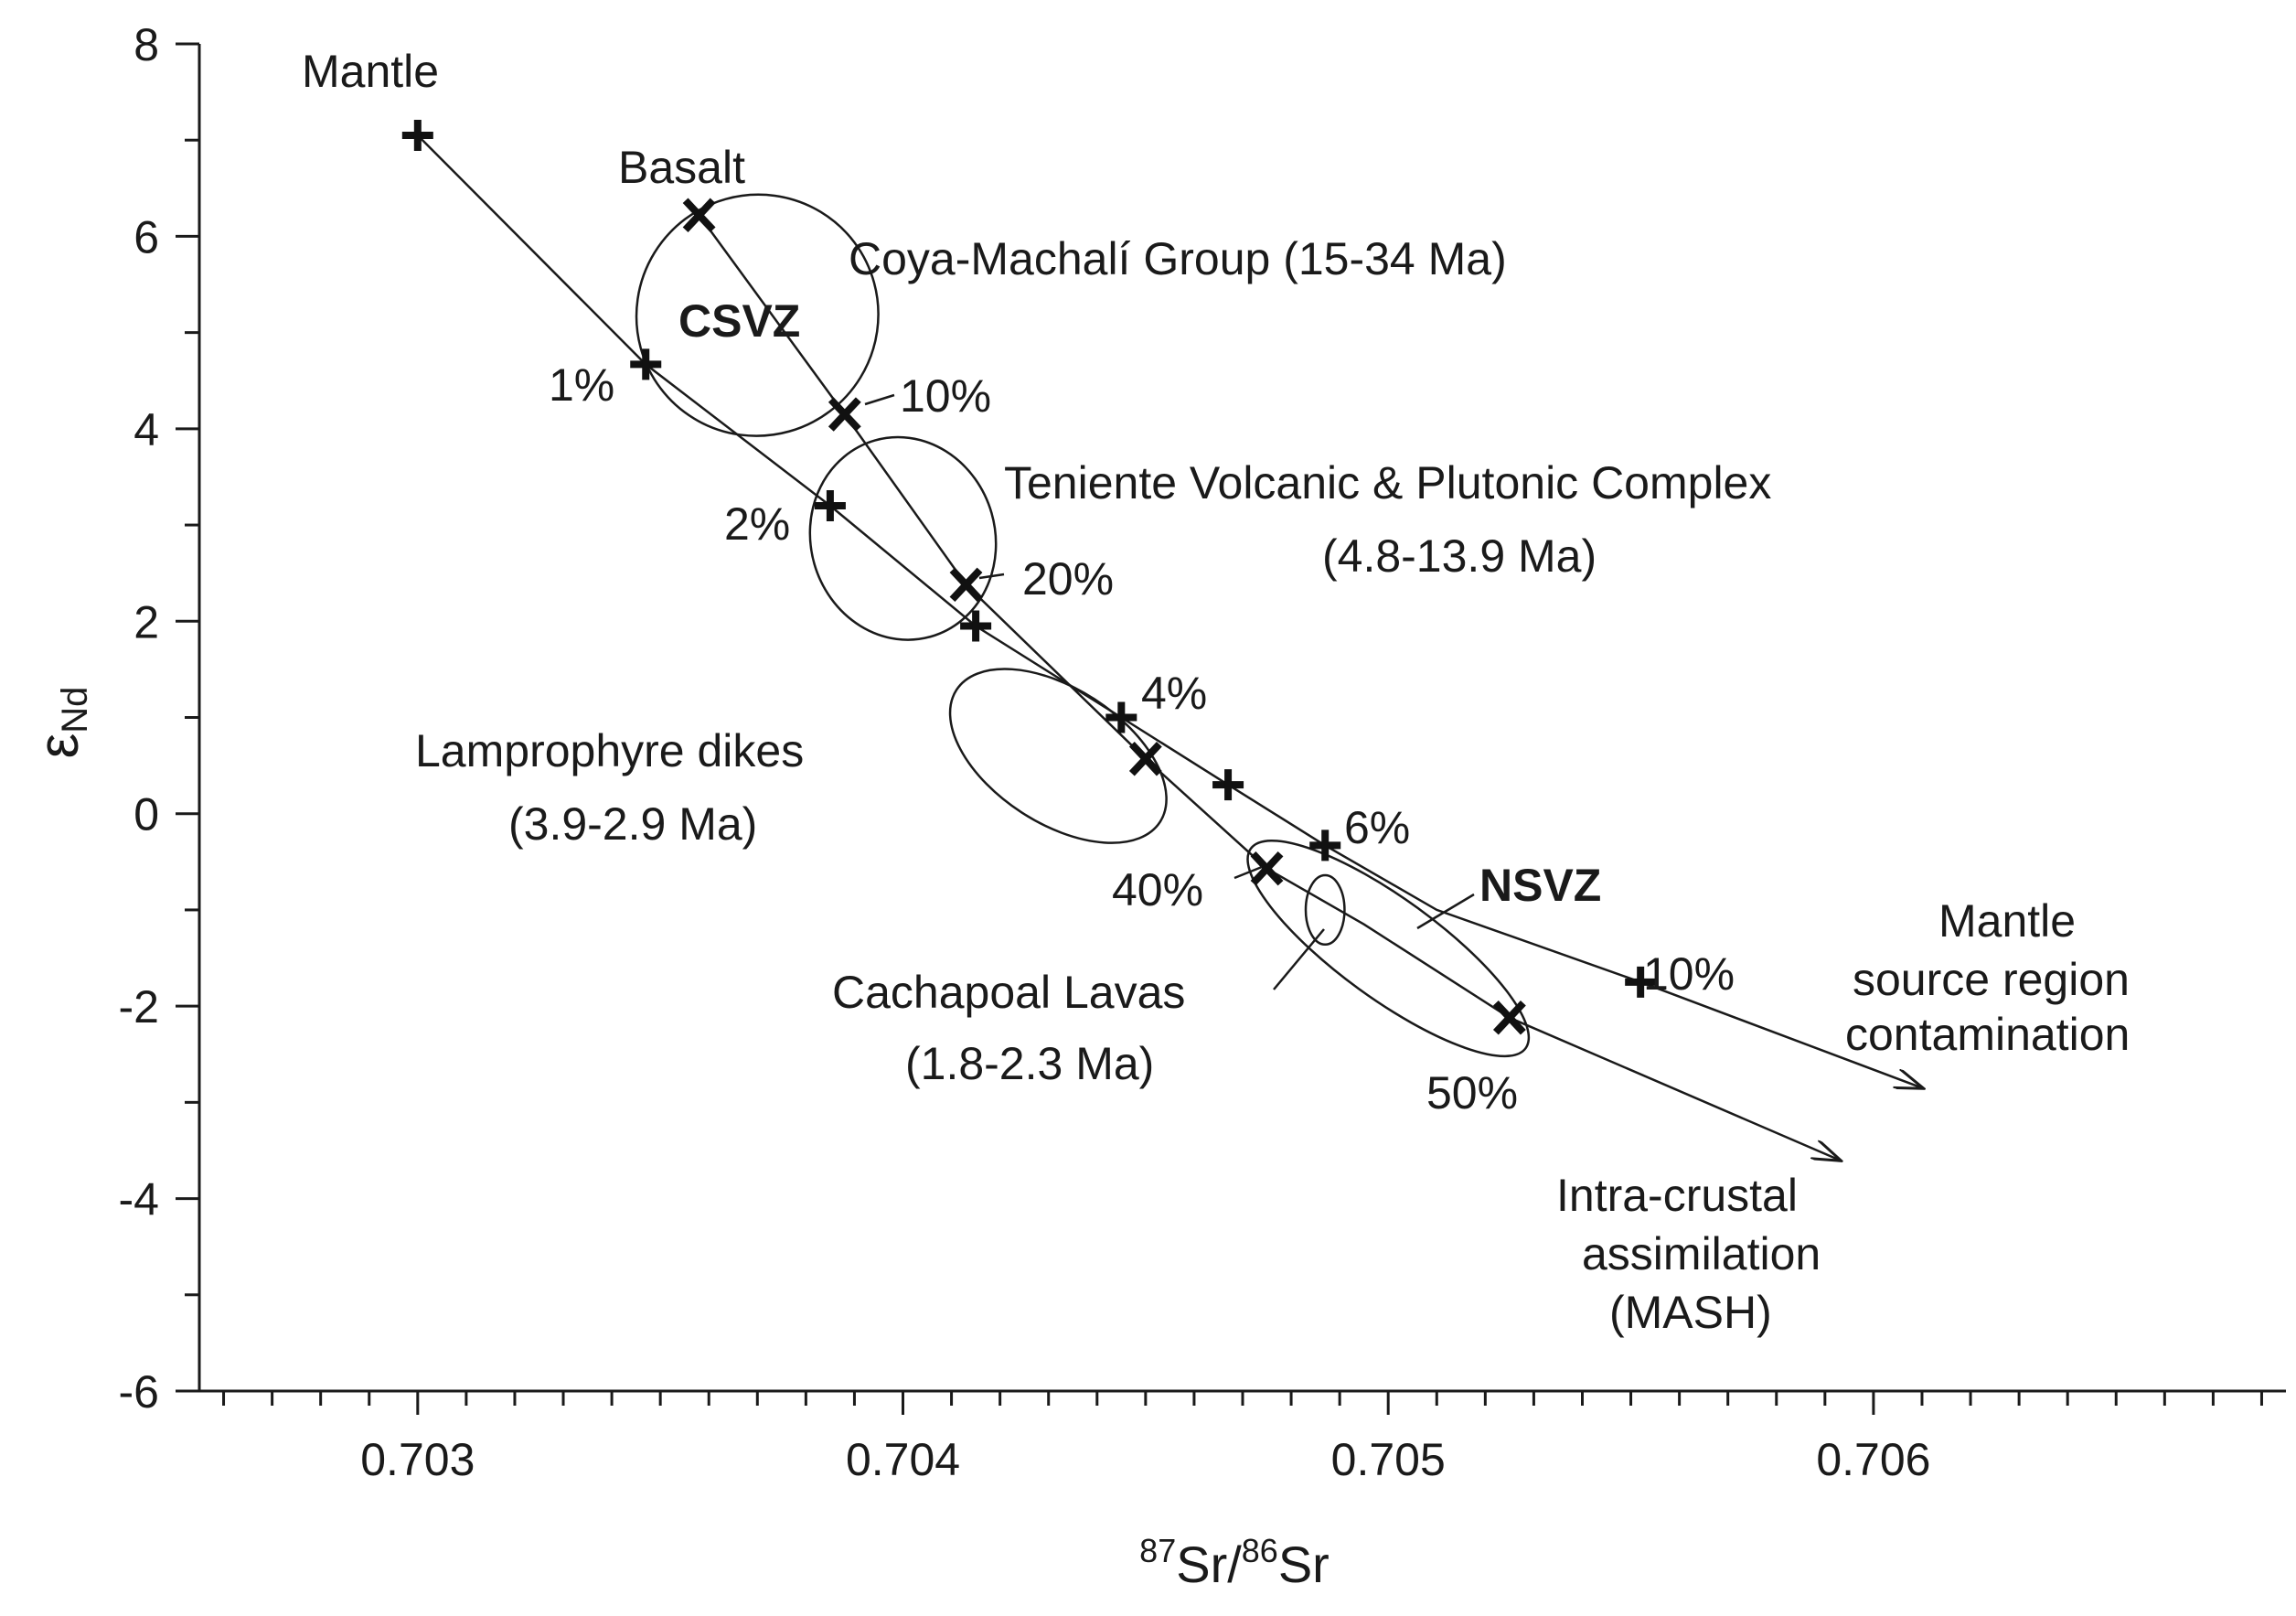 The image size is (2296, 1616). Describe the element at coordinates (739, 321) in the screenshot. I see `annotation-csvz: CSVZ` at that location.